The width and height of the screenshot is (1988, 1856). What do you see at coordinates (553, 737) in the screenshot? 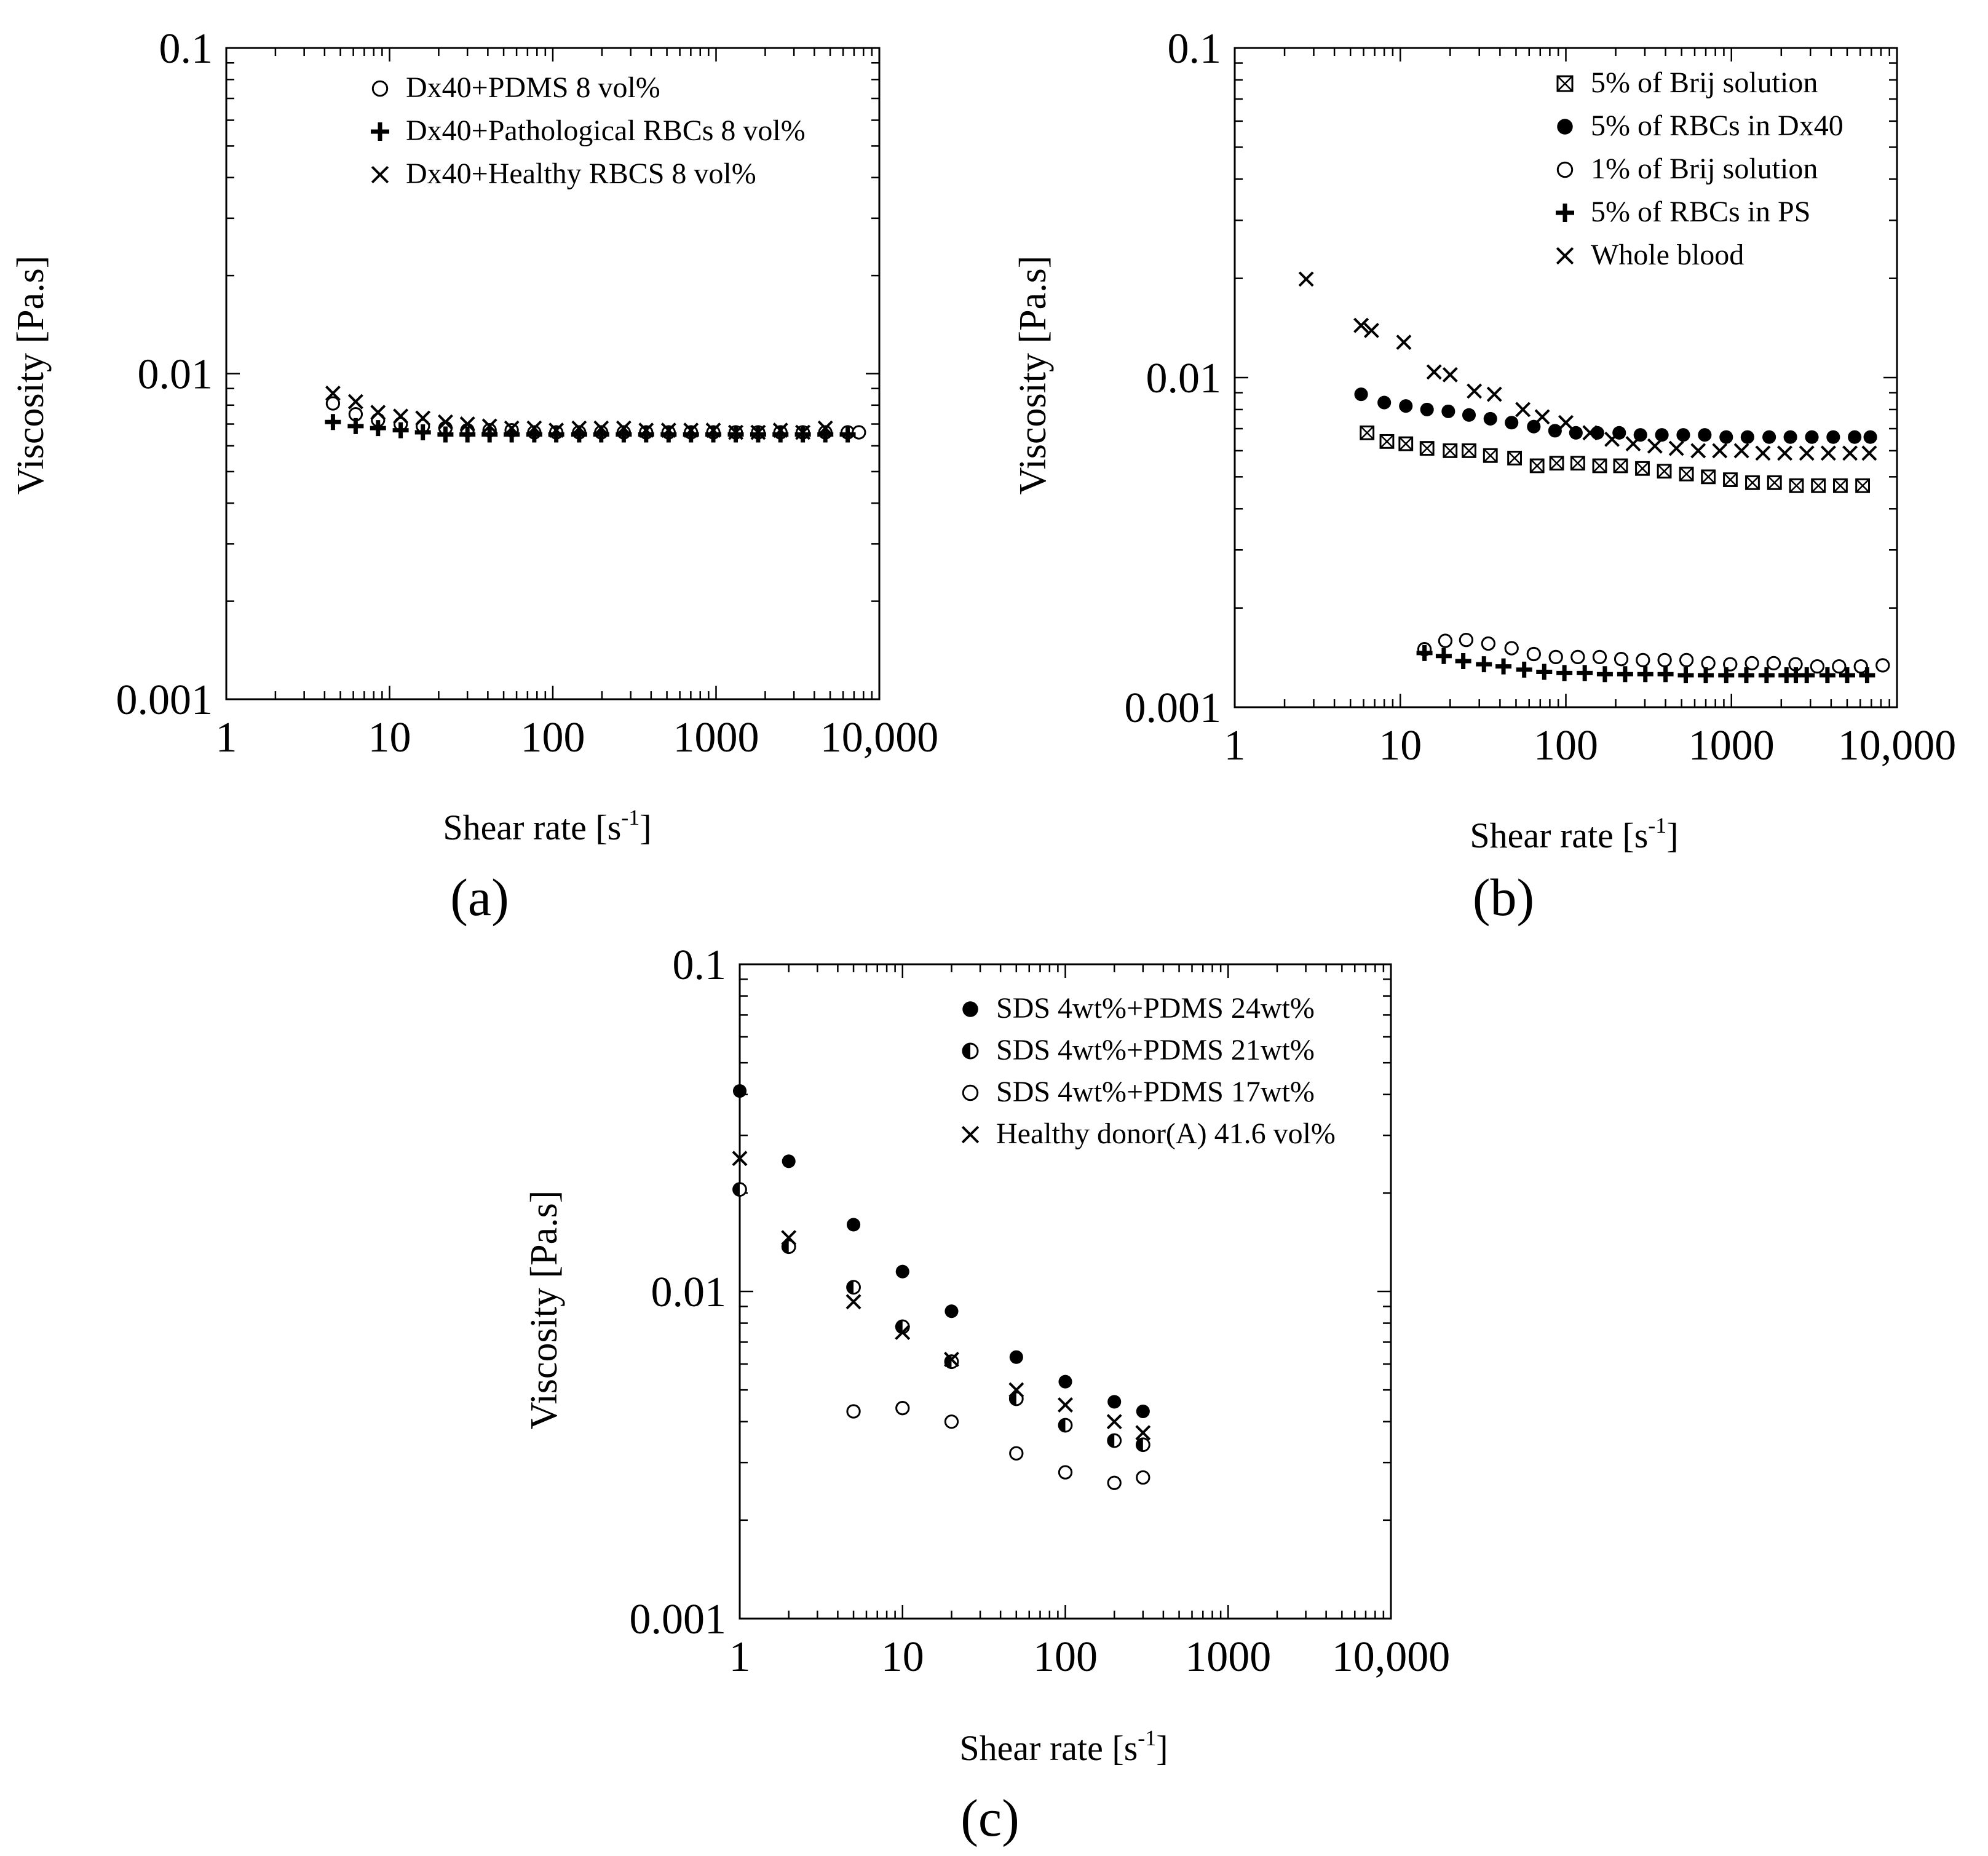
I see `panel-a-xtick-label: 100` at bounding box center [553, 737].